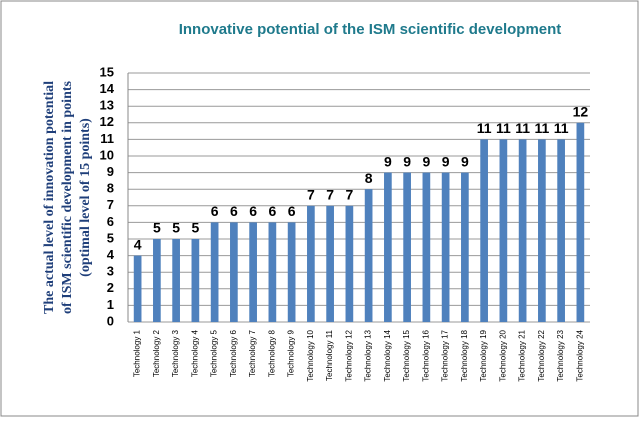 The width and height of the screenshot is (639, 422). I want to click on y-tick-label: 11, so click(107, 138).